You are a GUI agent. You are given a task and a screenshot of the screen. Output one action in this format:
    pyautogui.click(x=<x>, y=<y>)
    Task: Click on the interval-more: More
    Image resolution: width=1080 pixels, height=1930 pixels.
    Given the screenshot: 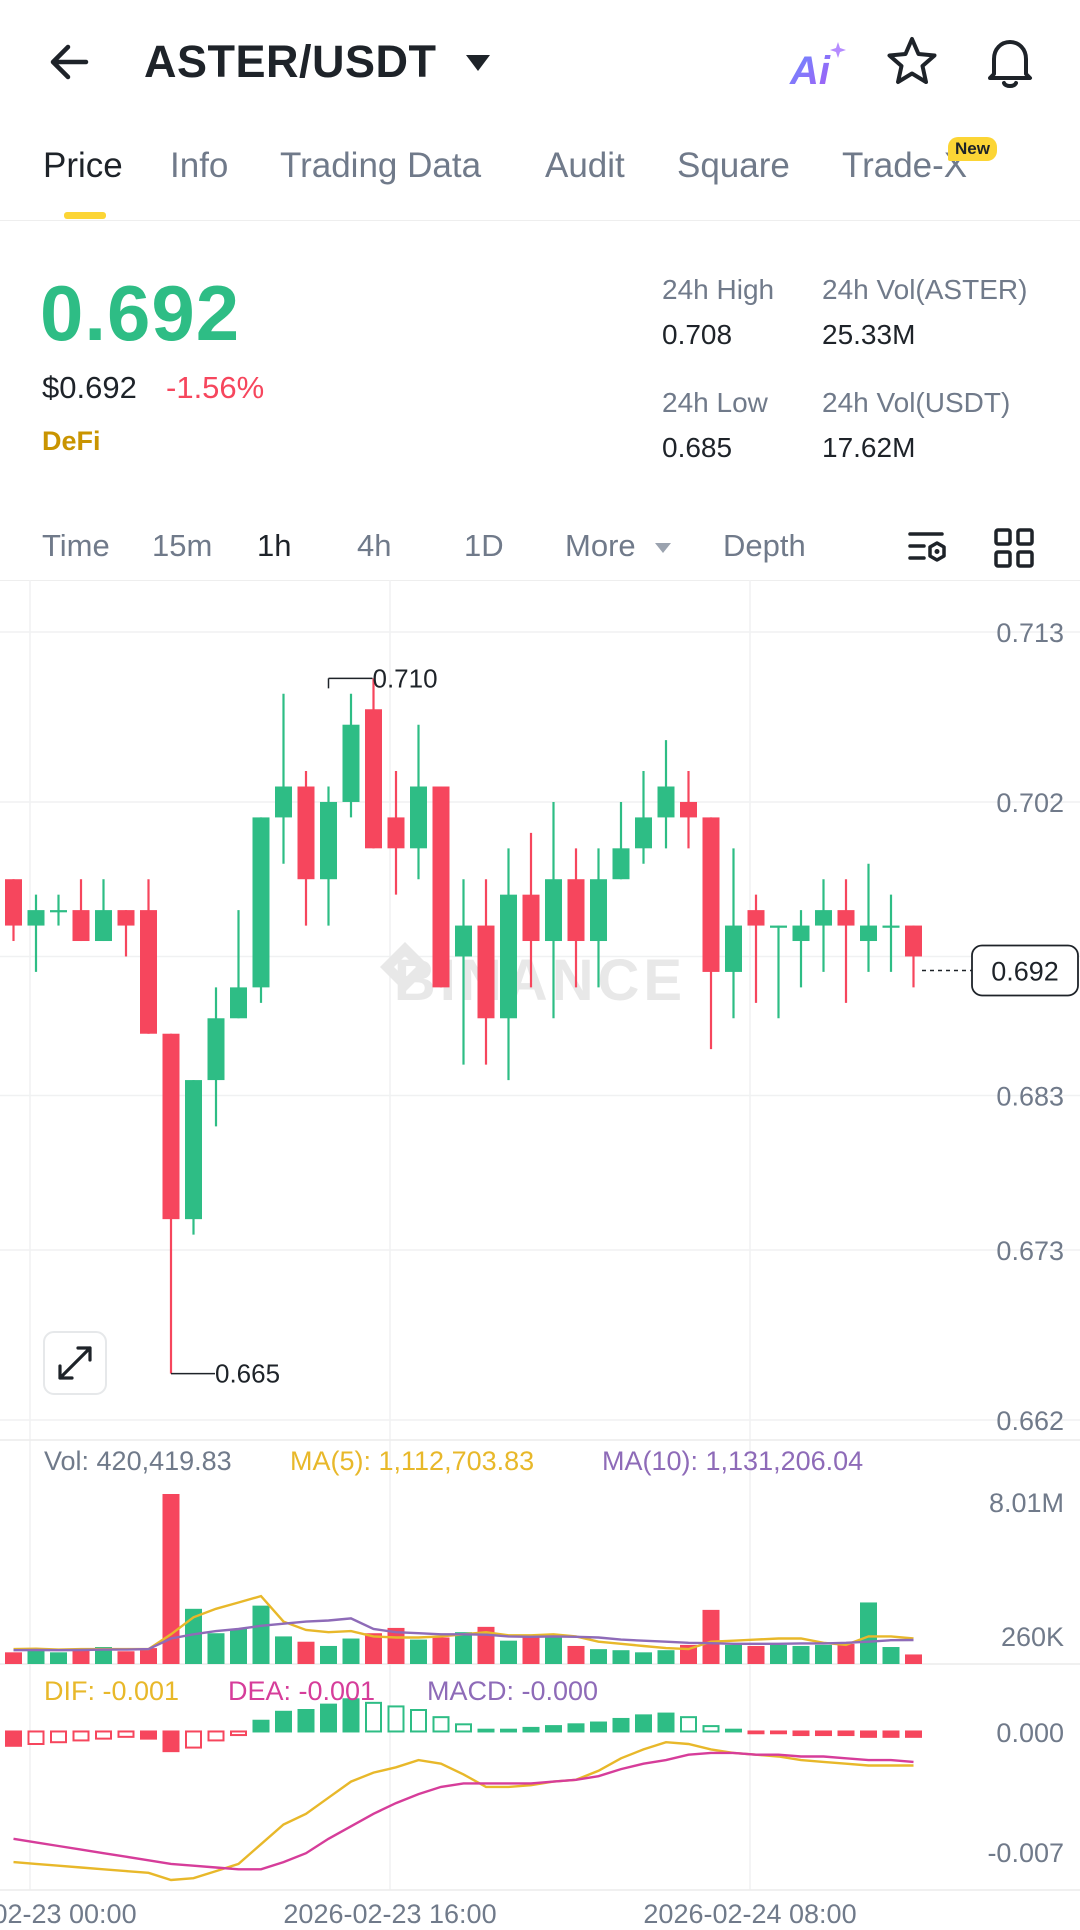 What is the action you would take?
    pyautogui.click(x=600, y=545)
    